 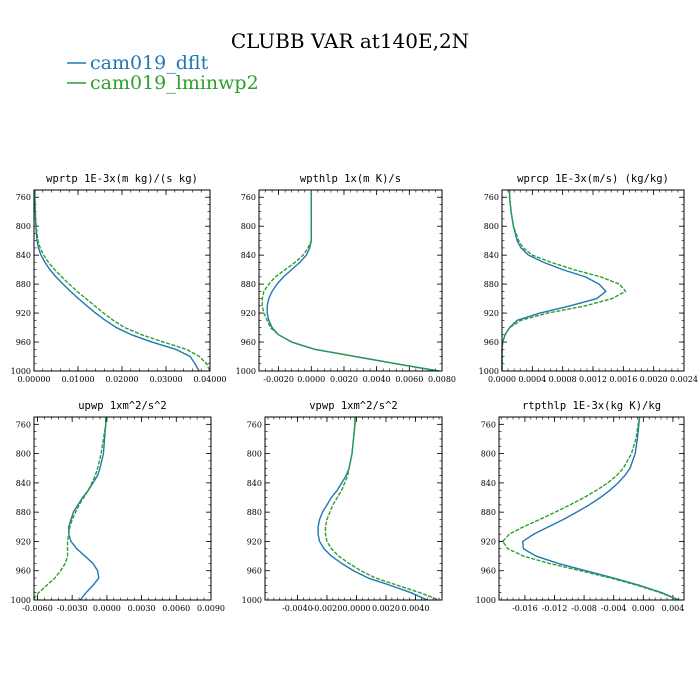 What do you see at coordinates (209, 379) in the screenshot?
I see `x-tick-label: 0.04000` at bounding box center [209, 379].